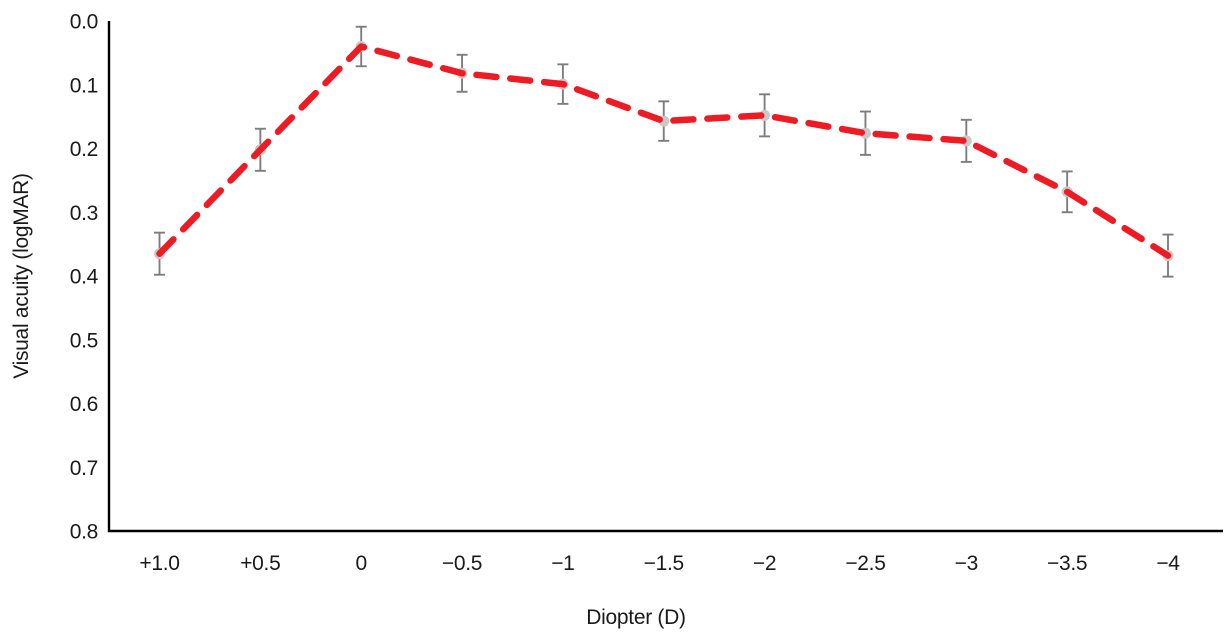 The width and height of the screenshot is (1225, 640). Describe the element at coordinates (966, 563) in the screenshot. I see `x-tick-label: −3` at that location.